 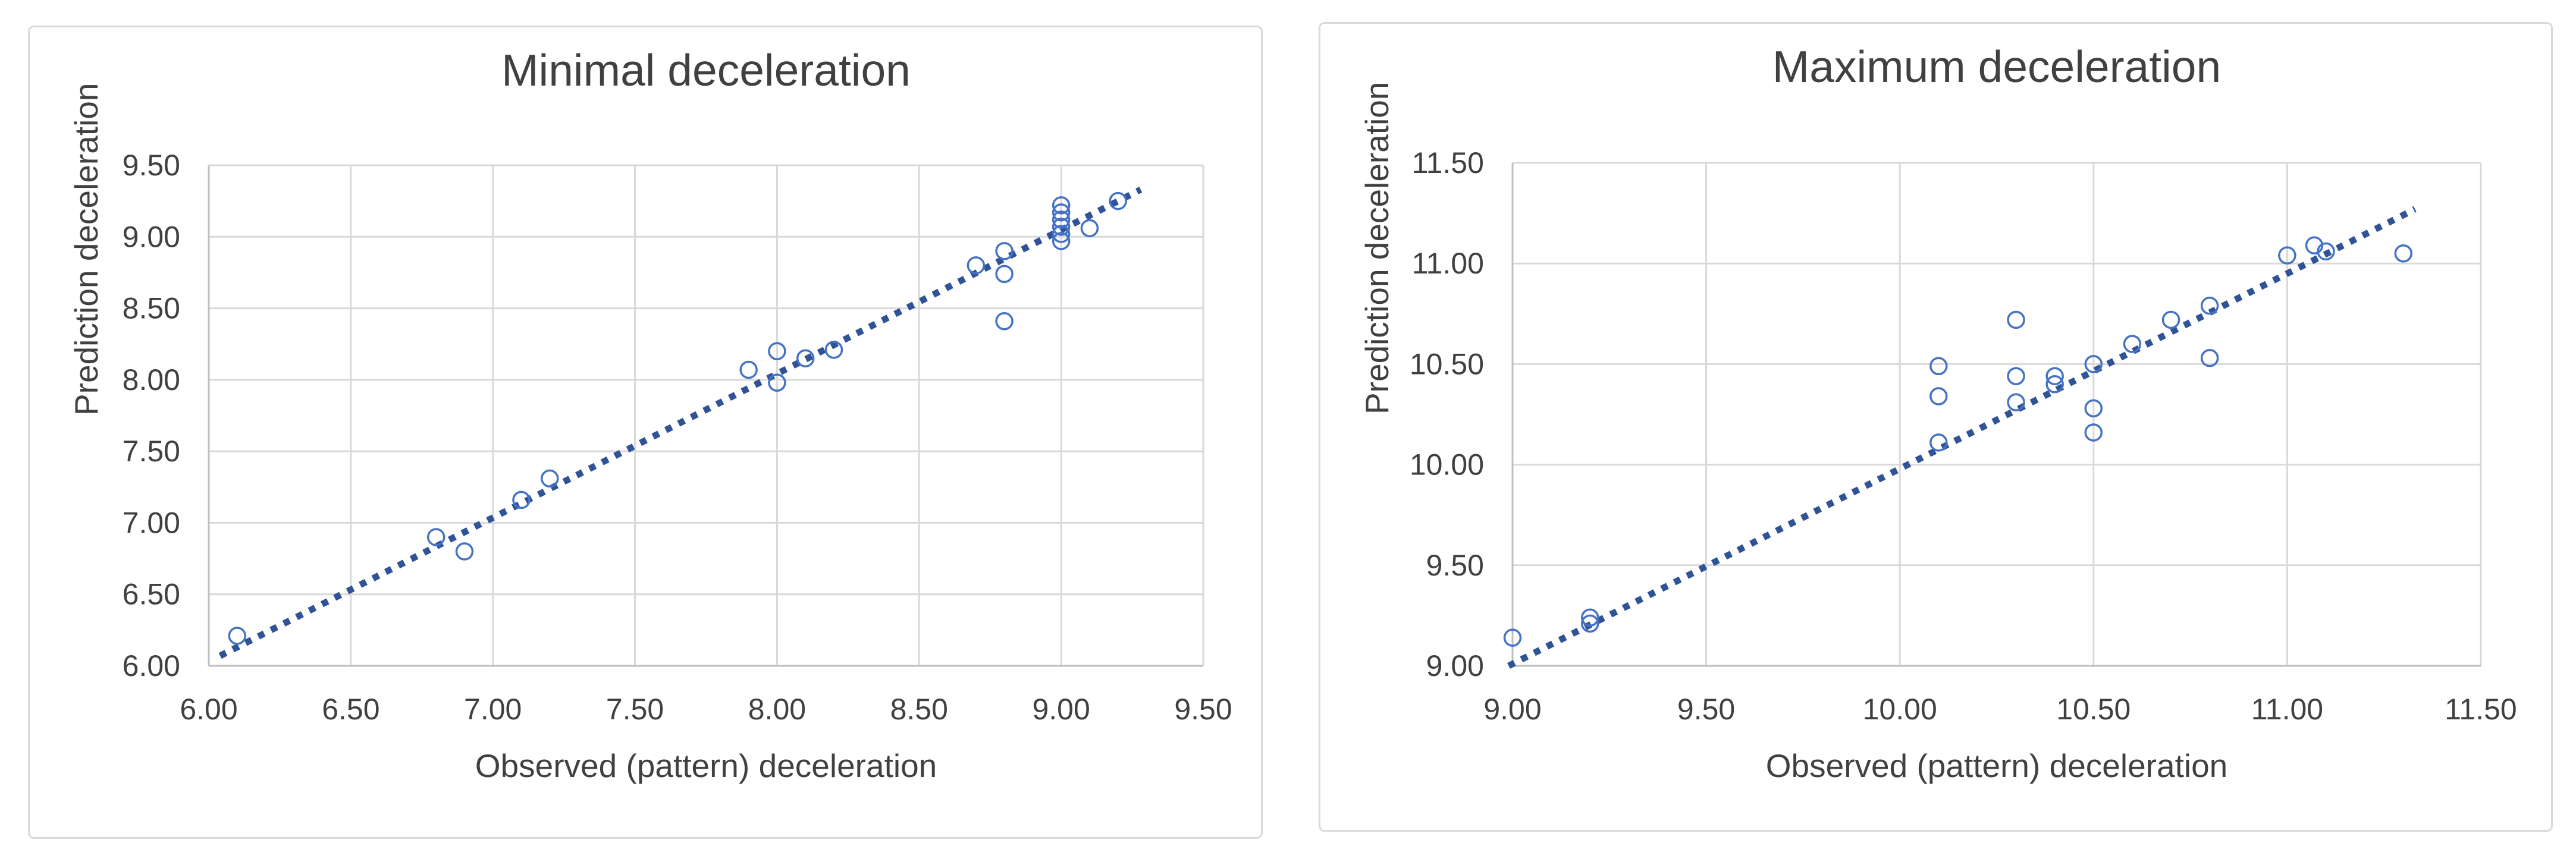 What do you see at coordinates (151, 665) in the screenshot?
I see `y-tick-label: 6.00` at bounding box center [151, 665].